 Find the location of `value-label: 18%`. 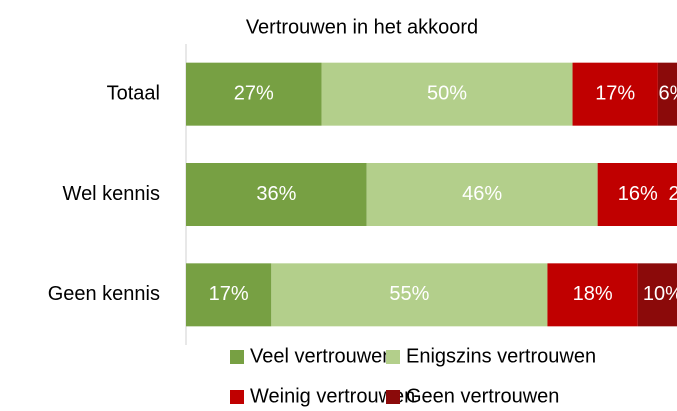

value-label: 18% is located at coordinates (593, 294).